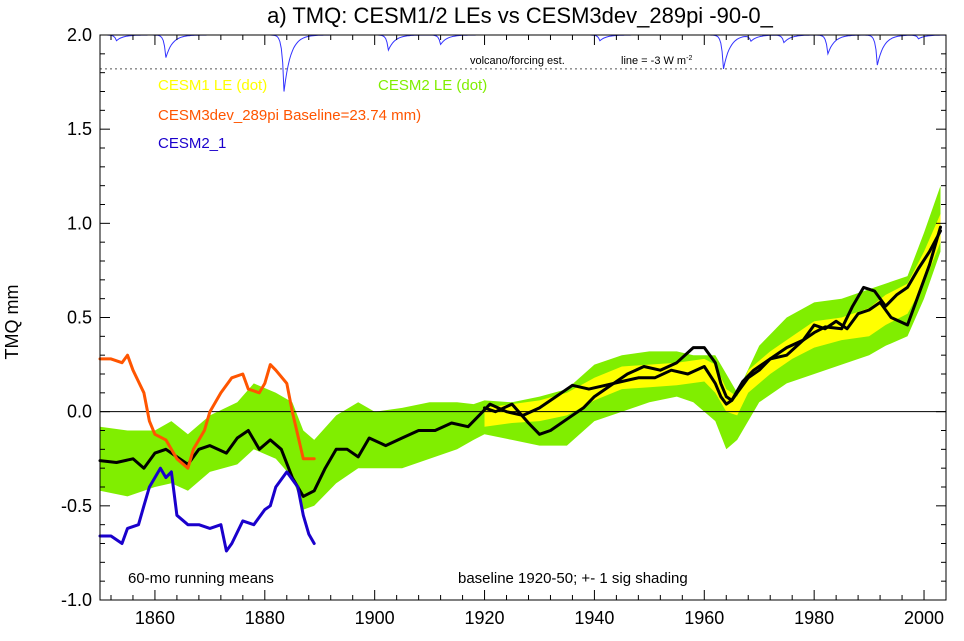 This screenshot has height=641, width=964. Describe the element at coordinates (192, 143) in the screenshot. I see `legend-cesm2-1: CESM2_1` at that location.